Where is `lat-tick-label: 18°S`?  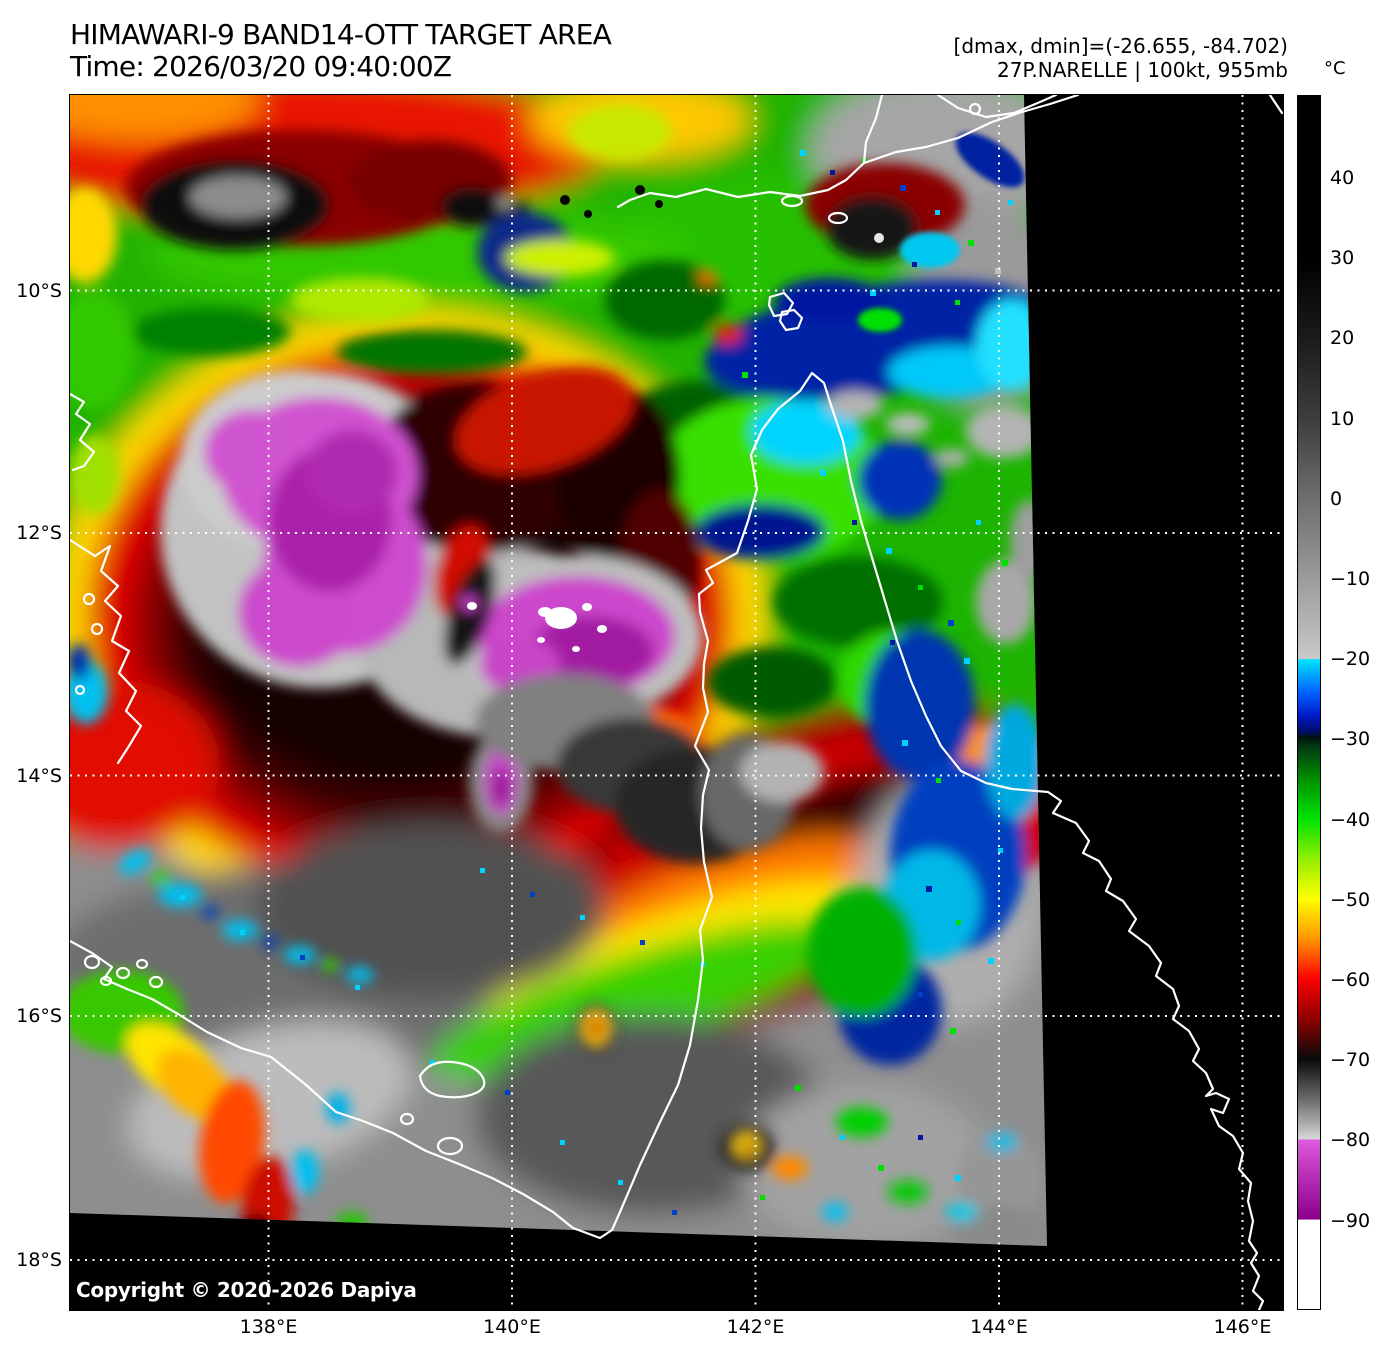
lat-tick-label: 18°S is located at coordinates (39, 1260).